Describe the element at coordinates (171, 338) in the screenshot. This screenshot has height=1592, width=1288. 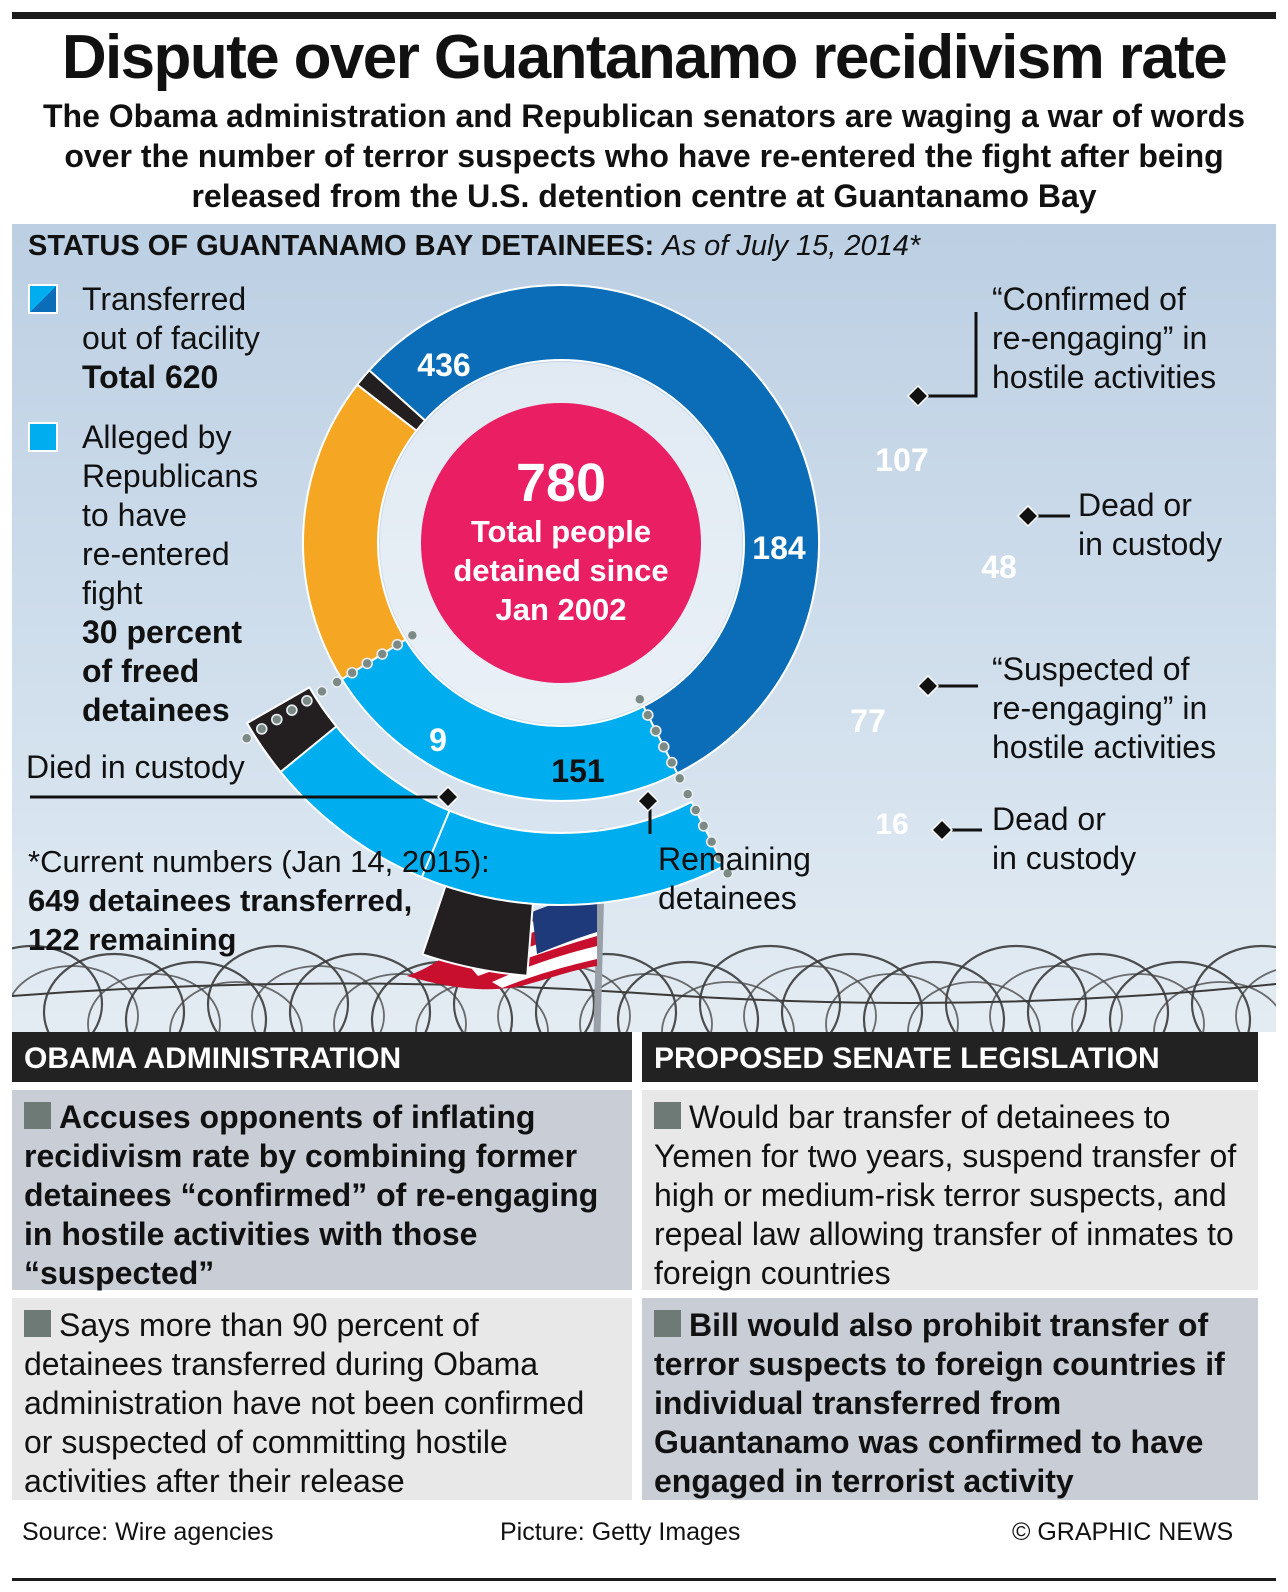
I see `legend-transferred: Transferred out of facility Total 620` at that location.